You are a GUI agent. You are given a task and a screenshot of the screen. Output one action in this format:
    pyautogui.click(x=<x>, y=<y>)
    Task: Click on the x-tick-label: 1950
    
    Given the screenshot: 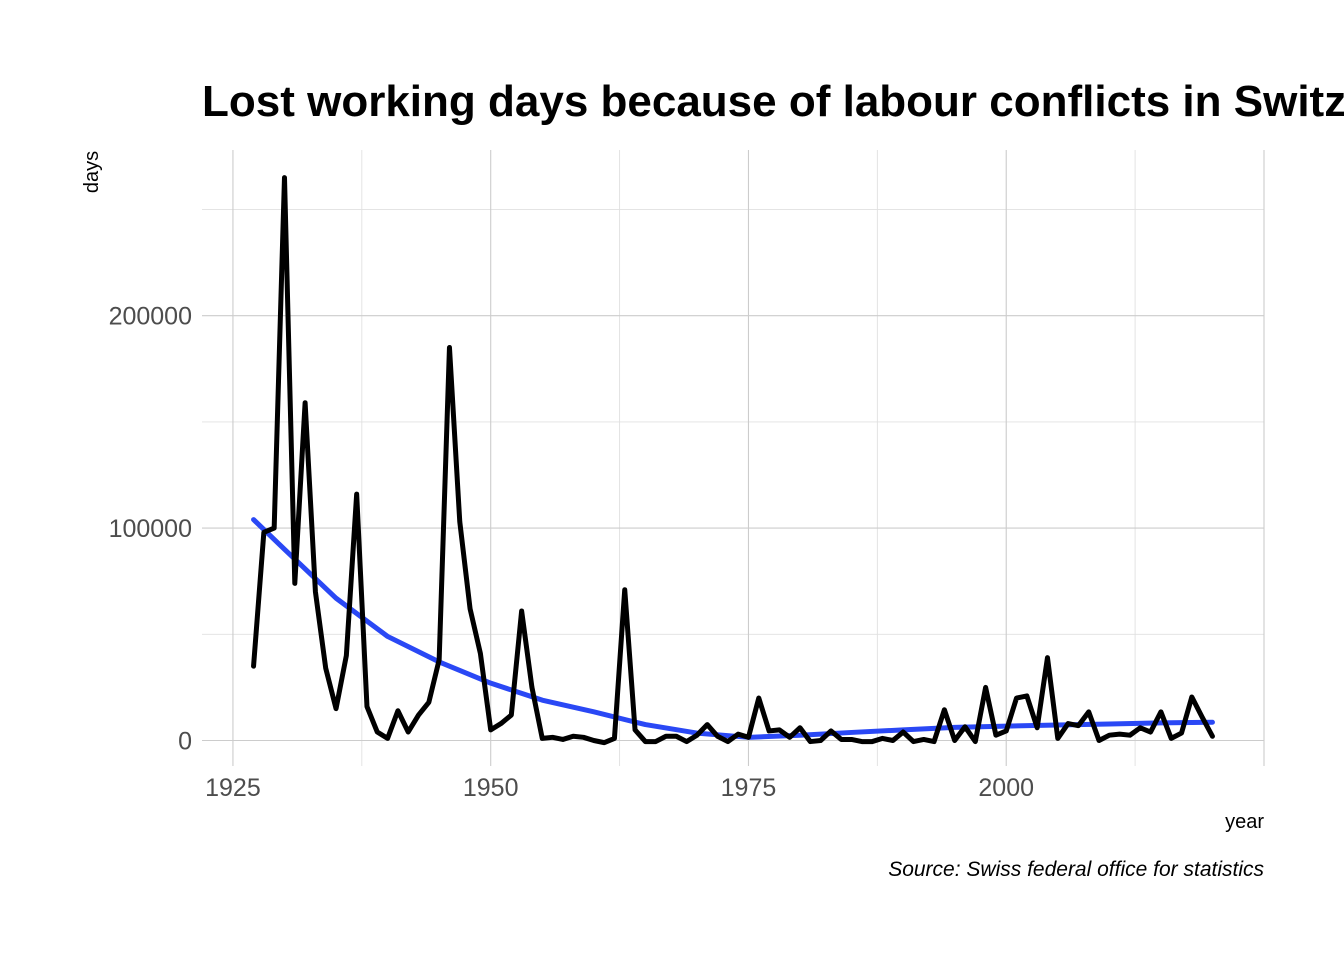 What is the action you would take?
    pyautogui.click(x=491, y=788)
    